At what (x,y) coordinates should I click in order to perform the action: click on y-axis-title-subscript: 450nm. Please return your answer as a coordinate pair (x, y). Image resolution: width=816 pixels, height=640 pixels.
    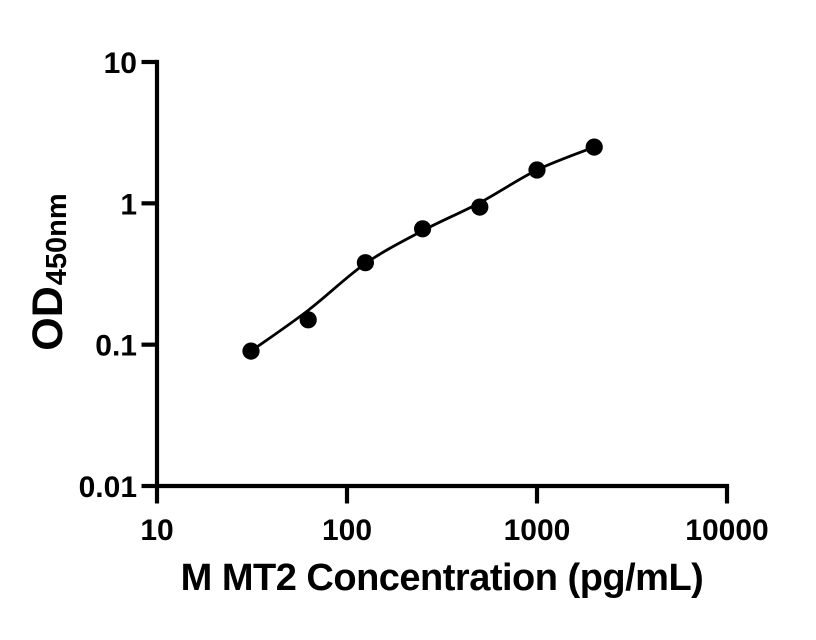
    Looking at the image, I should click on (57, 239).